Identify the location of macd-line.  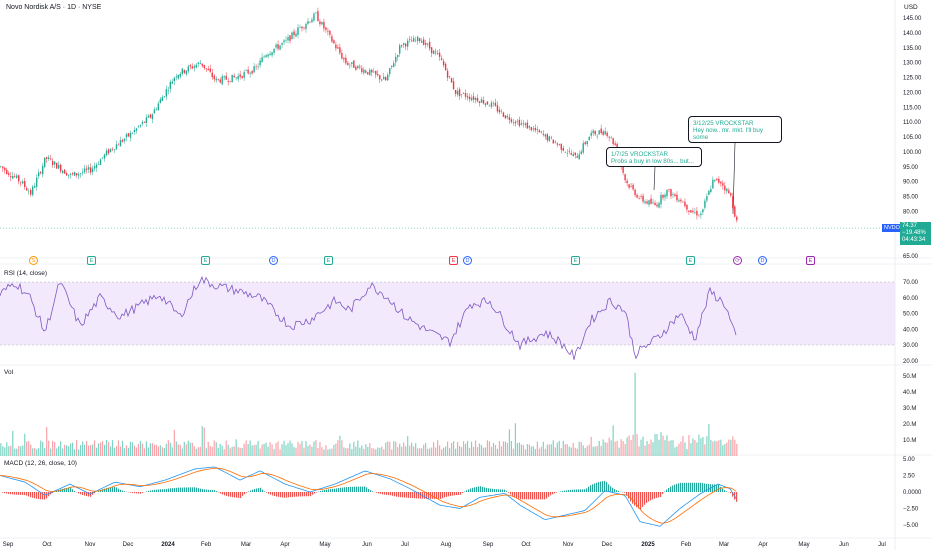
(368, 496).